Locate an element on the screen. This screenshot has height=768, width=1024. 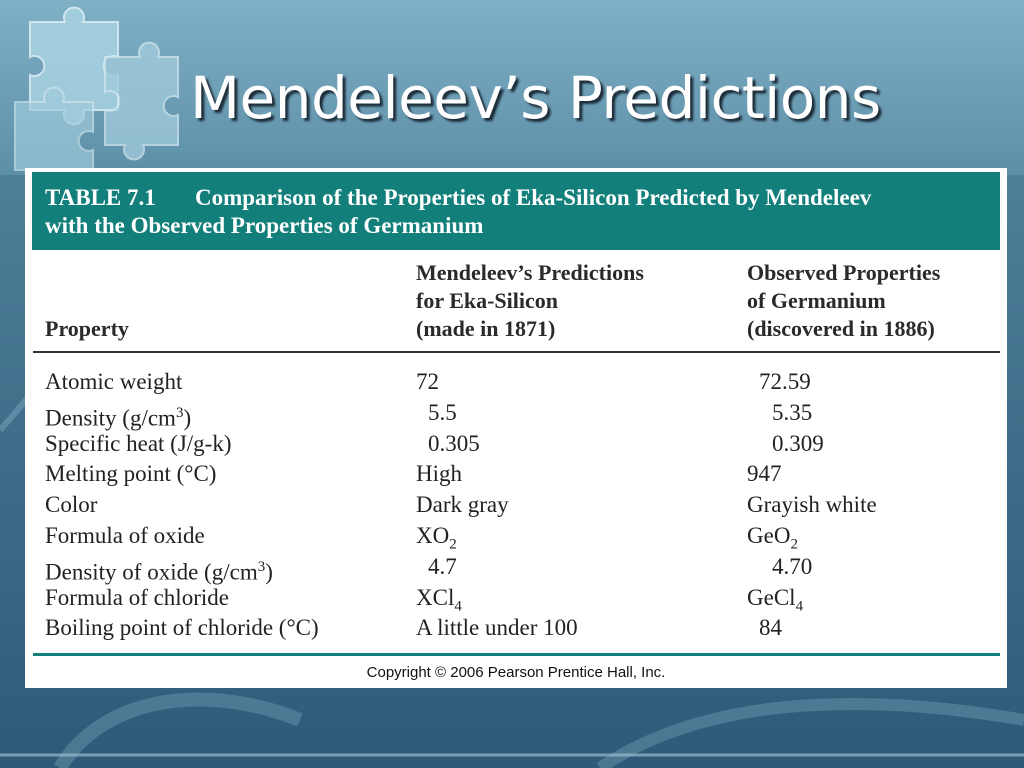
column-header-observed-line2: of Germanium is located at coordinates (816, 300).